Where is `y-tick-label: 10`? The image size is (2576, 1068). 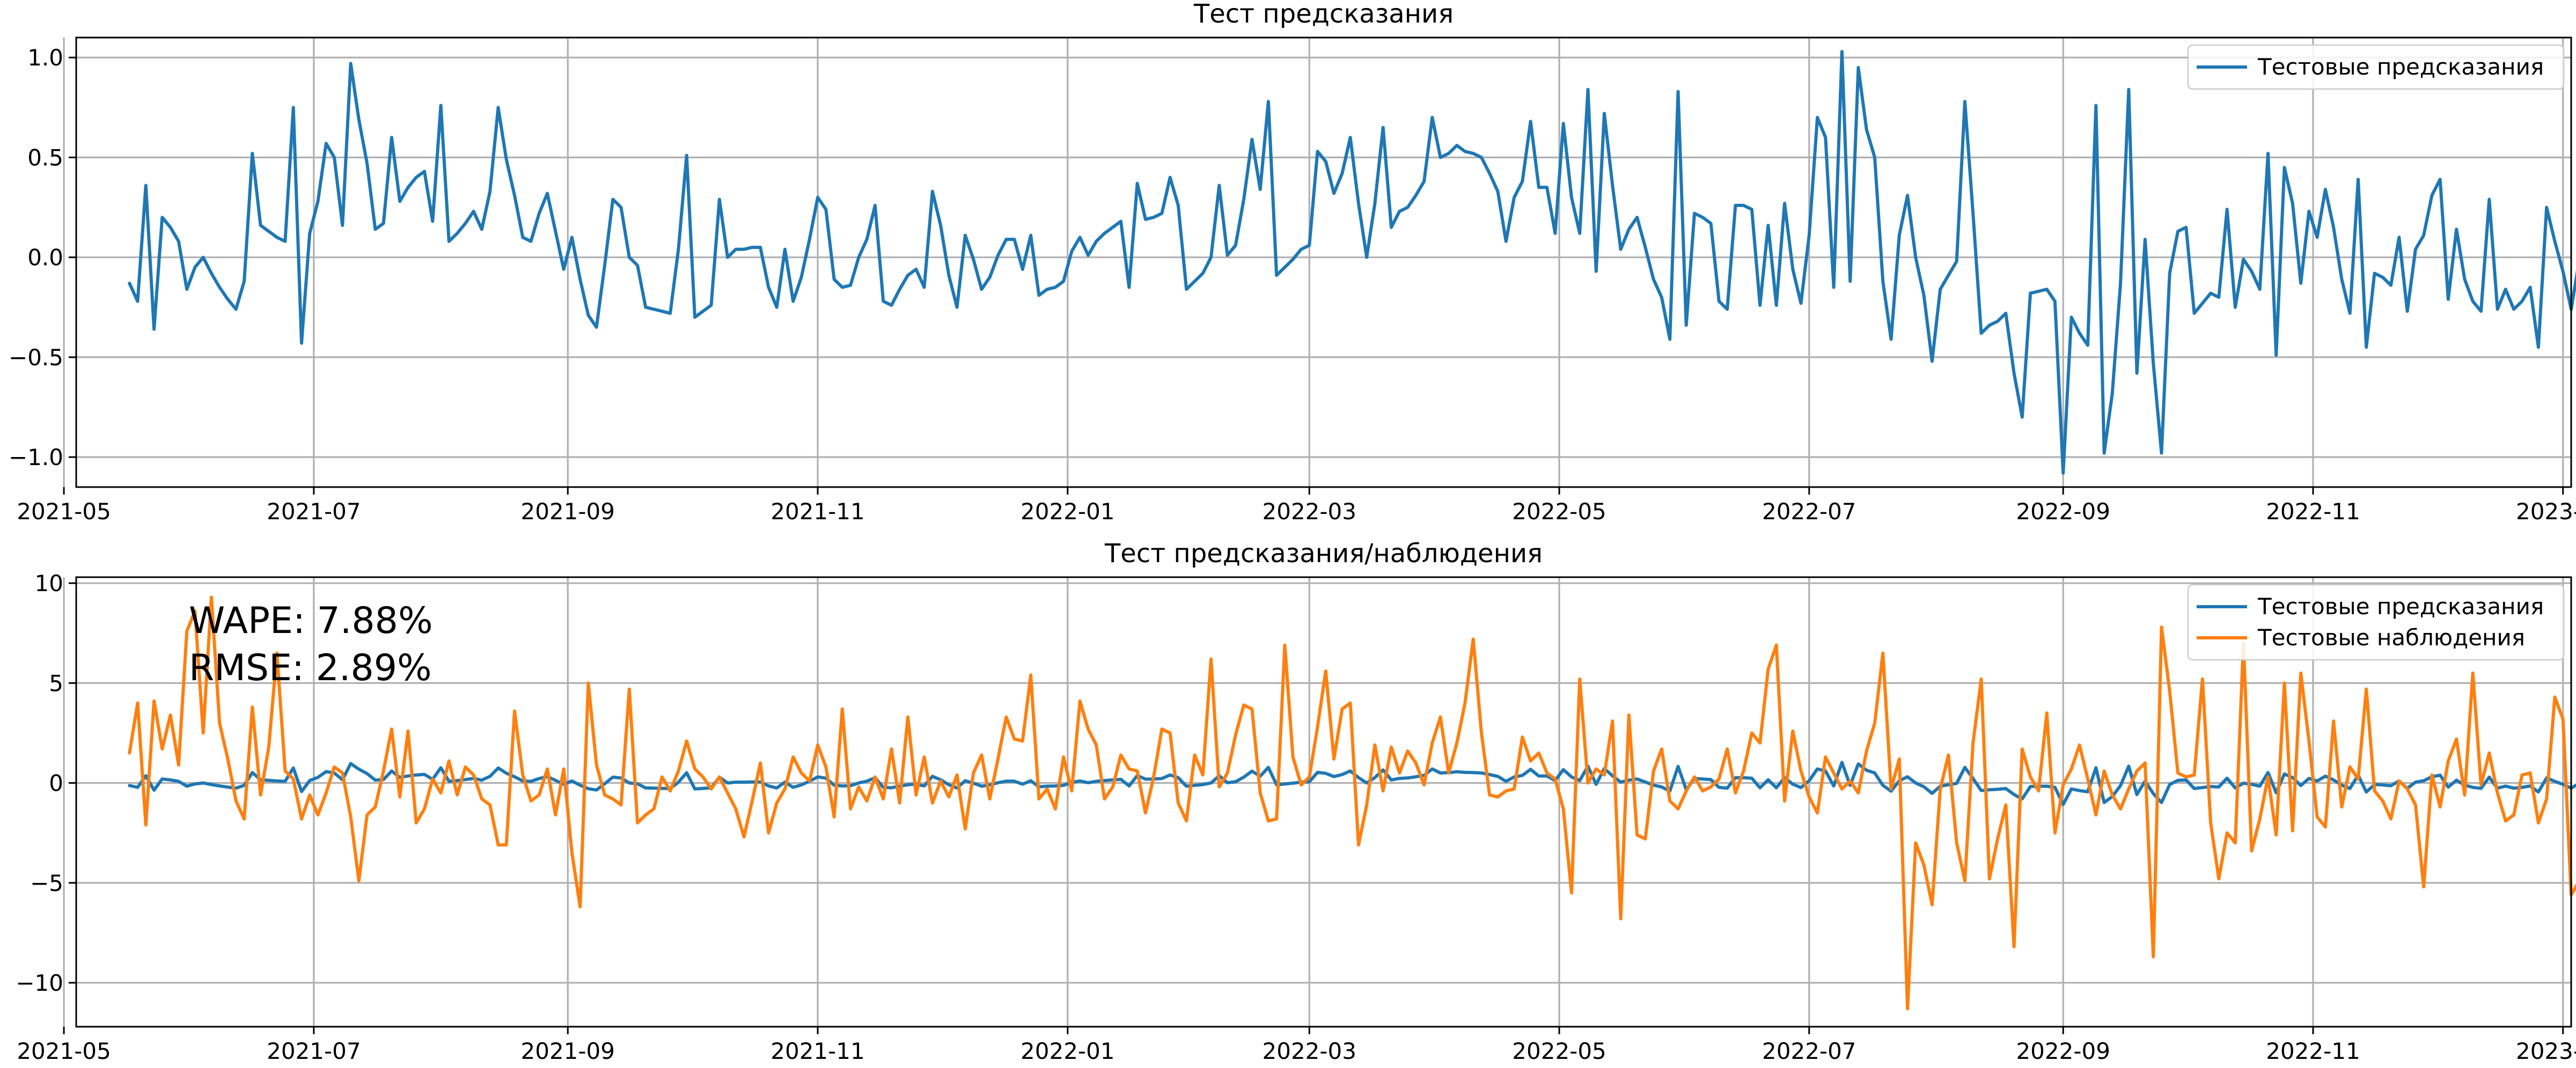
y-tick-label: 10 is located at coordinates (49, 583).